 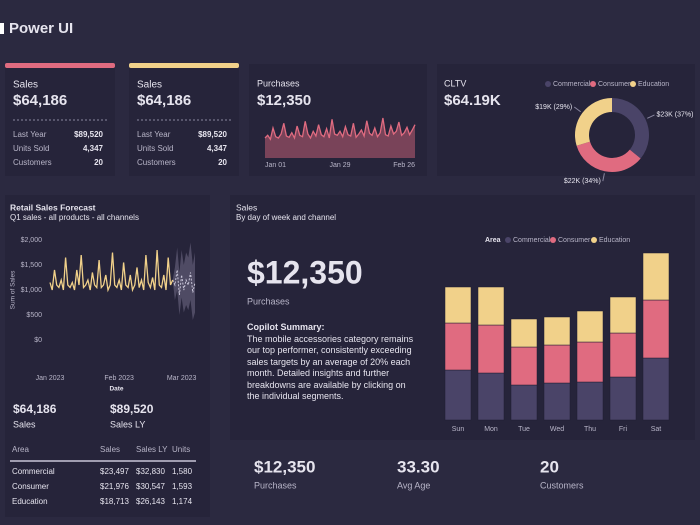 I want to click on data-label: $22K (34%), so click(x=582, y=181).